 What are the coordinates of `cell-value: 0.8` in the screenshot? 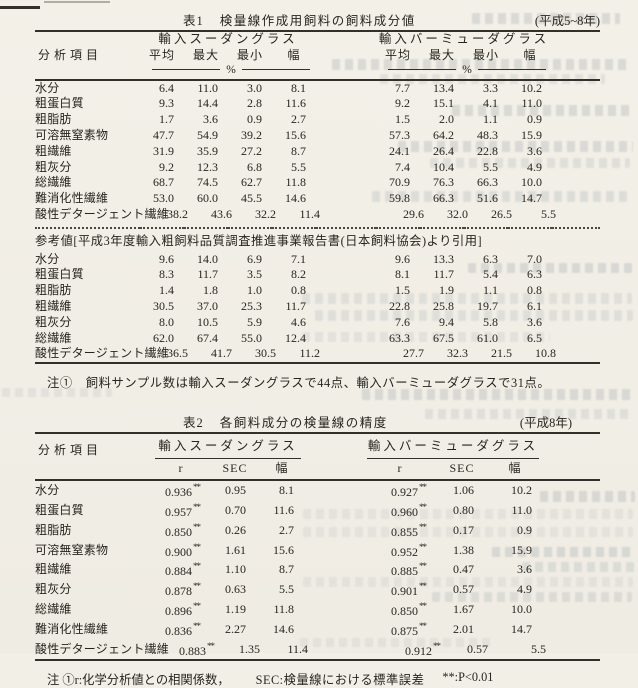 It's located at (535, 290).